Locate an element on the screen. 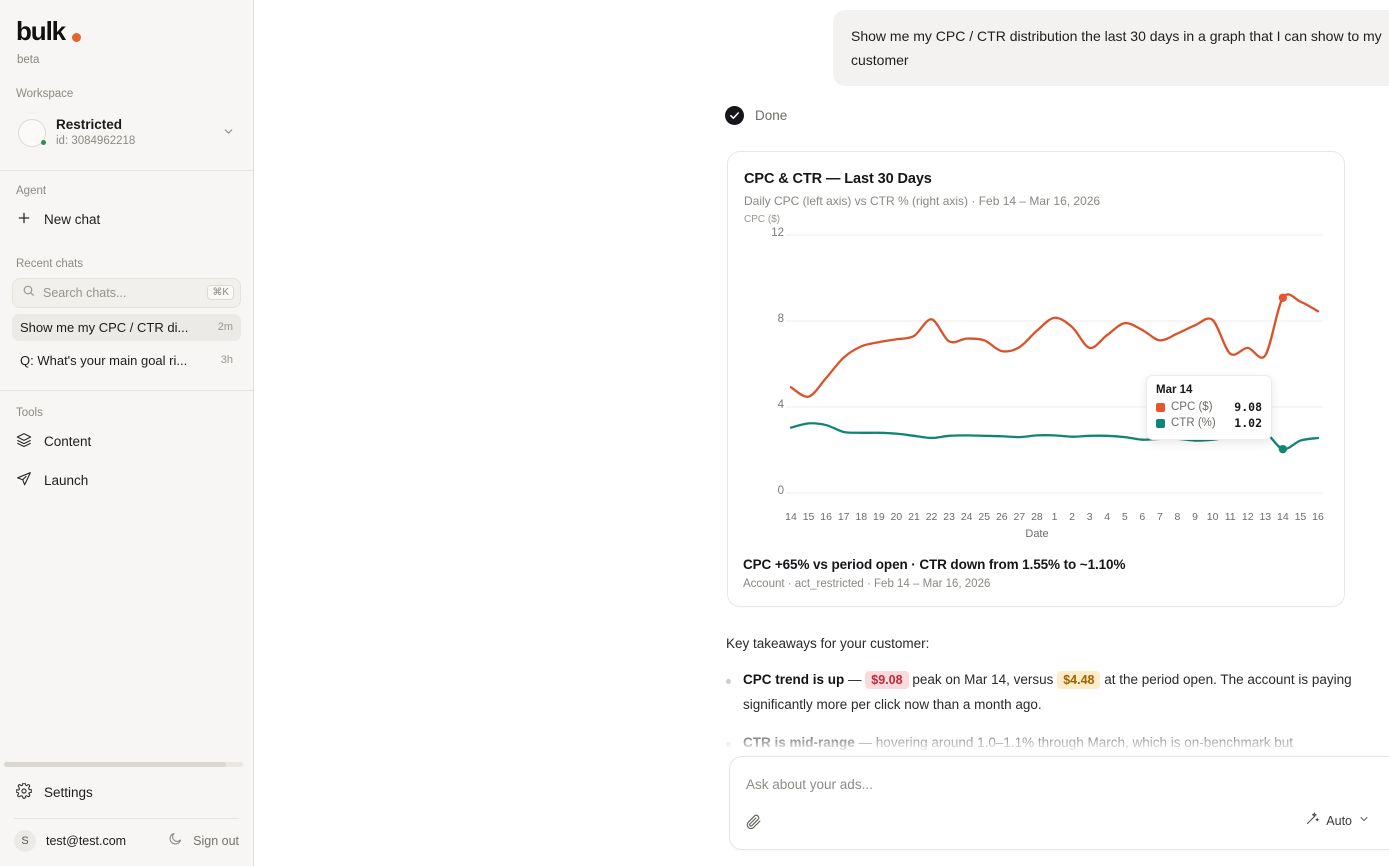 Image resolution: width=1389 pixels, height=866 pixels. sidebar-item-settings: Settings is located at coordinates (126, 792).